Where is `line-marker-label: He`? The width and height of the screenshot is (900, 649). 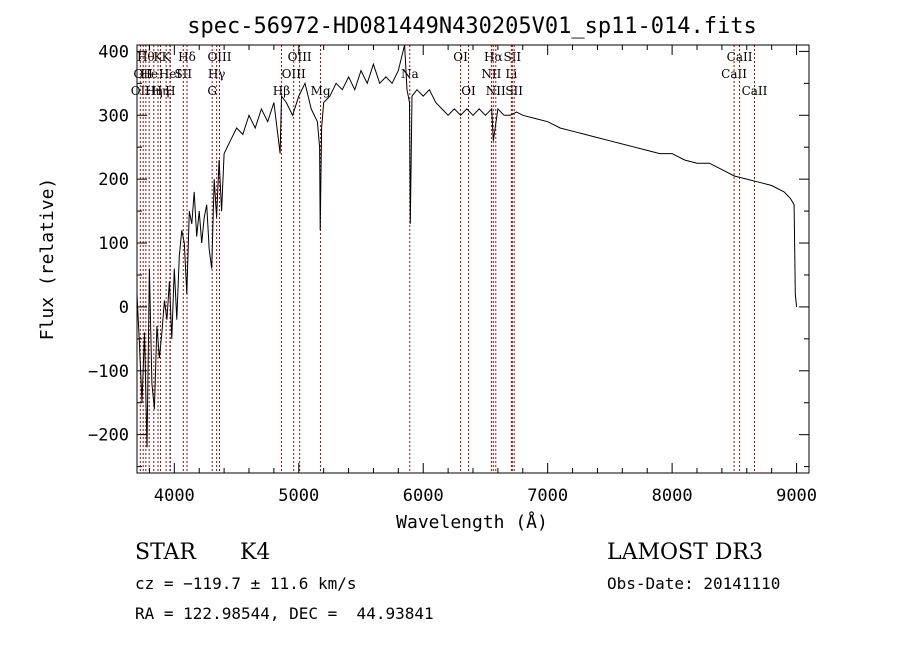 line-marker-label: He is located at coordinates (149, 74).